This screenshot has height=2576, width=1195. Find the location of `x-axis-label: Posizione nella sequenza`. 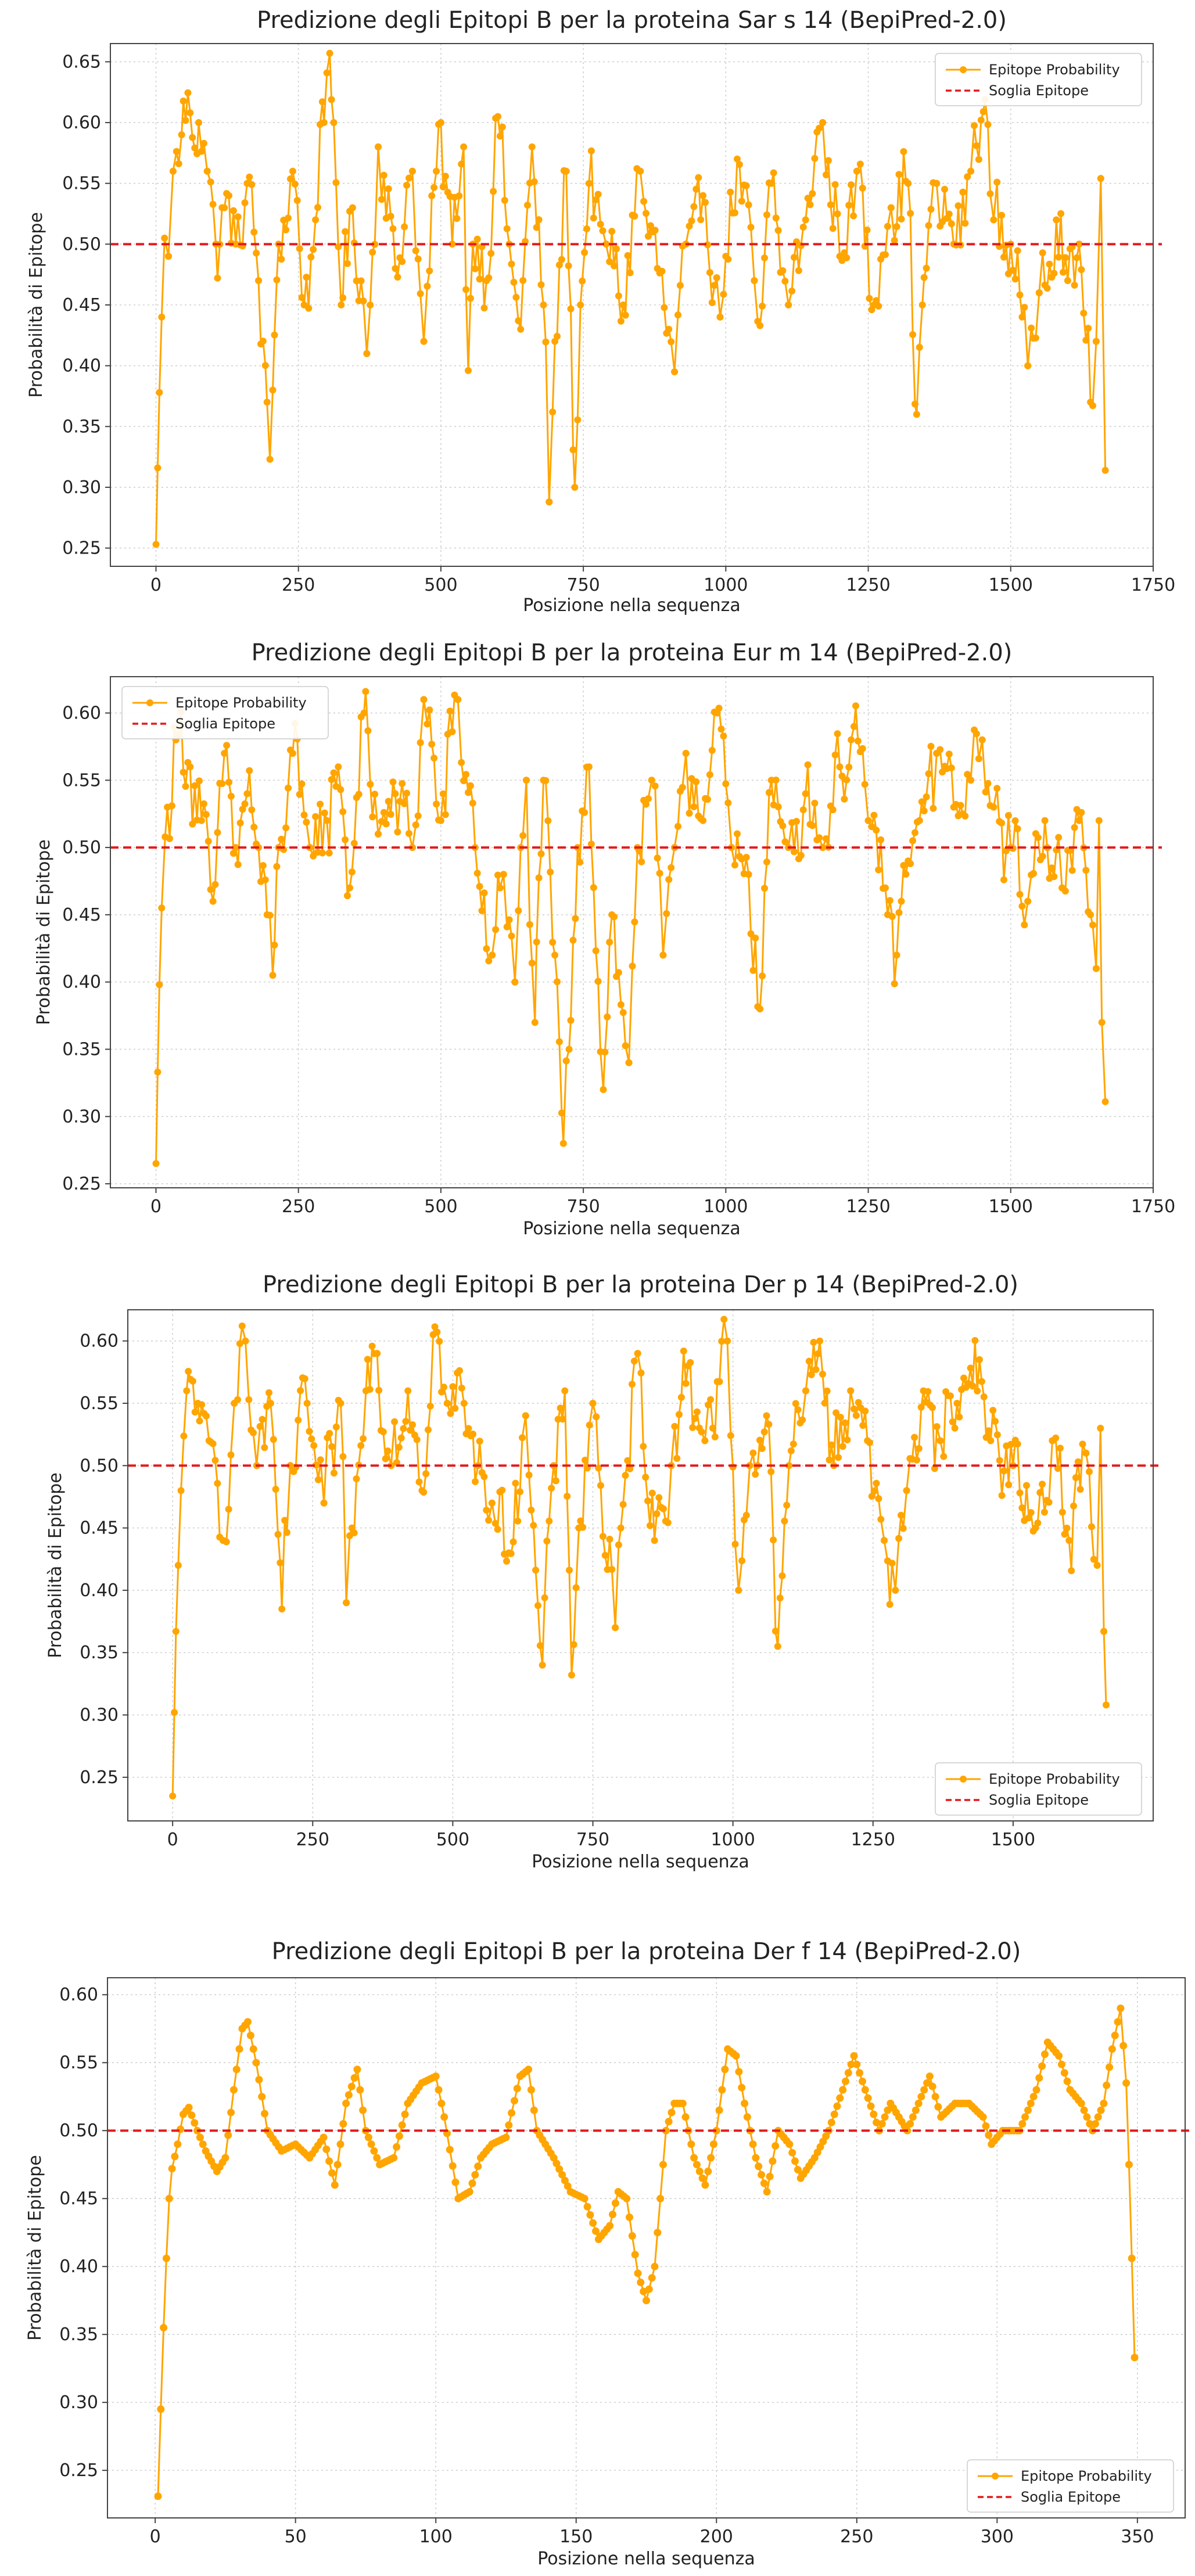

x-axis-label: Posizione nella sequenza is located at coordinates (632, 1229).